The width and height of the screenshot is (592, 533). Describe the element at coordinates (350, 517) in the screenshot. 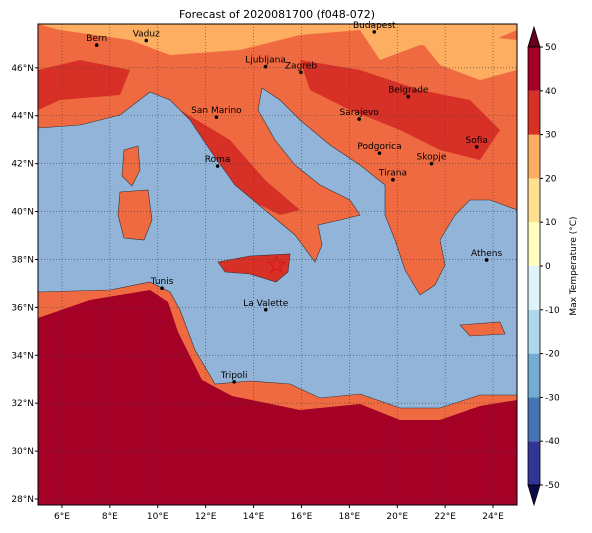

I see `x-tick-label: 18°E` at that location.